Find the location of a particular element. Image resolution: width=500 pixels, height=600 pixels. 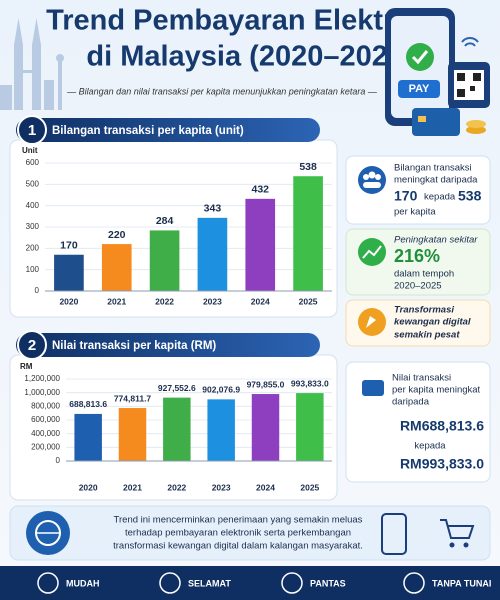

pay-label: PAY is located at coordinates (419, 89).